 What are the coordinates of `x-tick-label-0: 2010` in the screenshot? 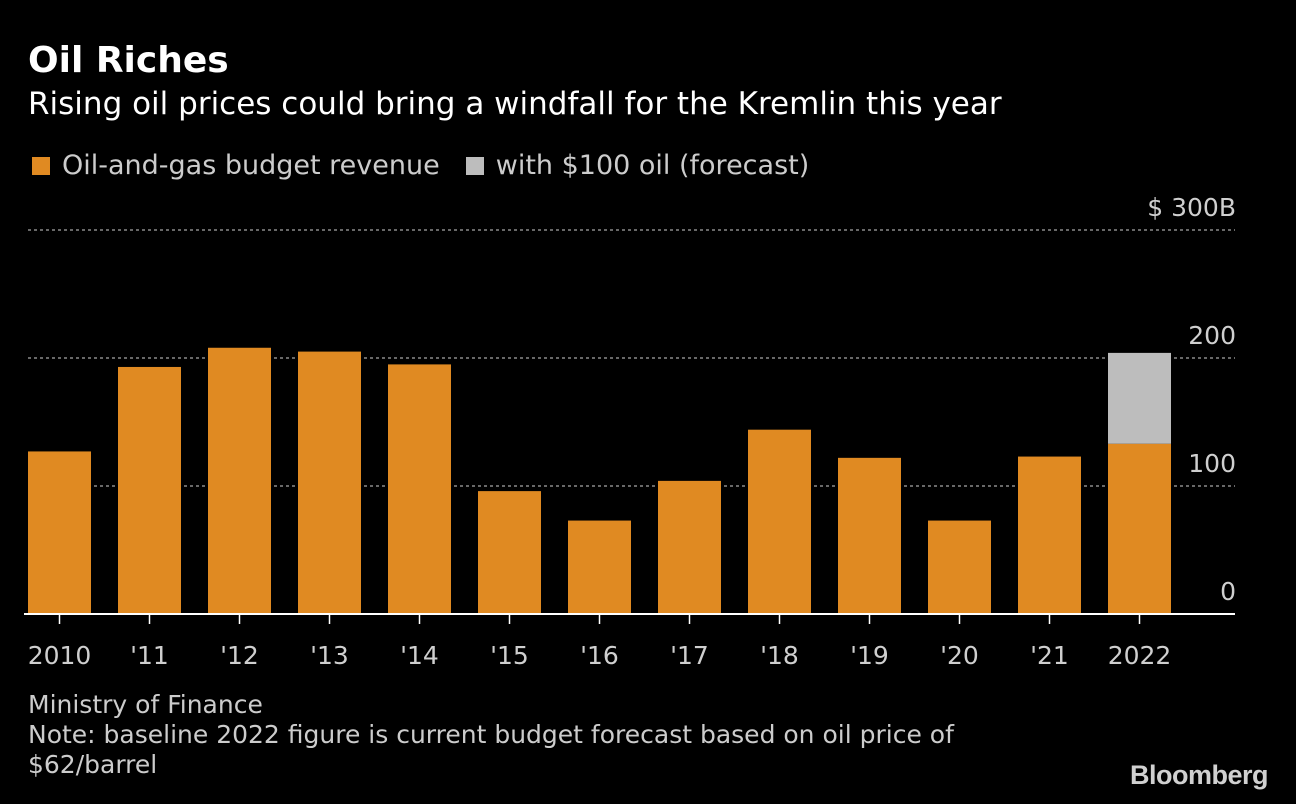 It's located at (60, 655).